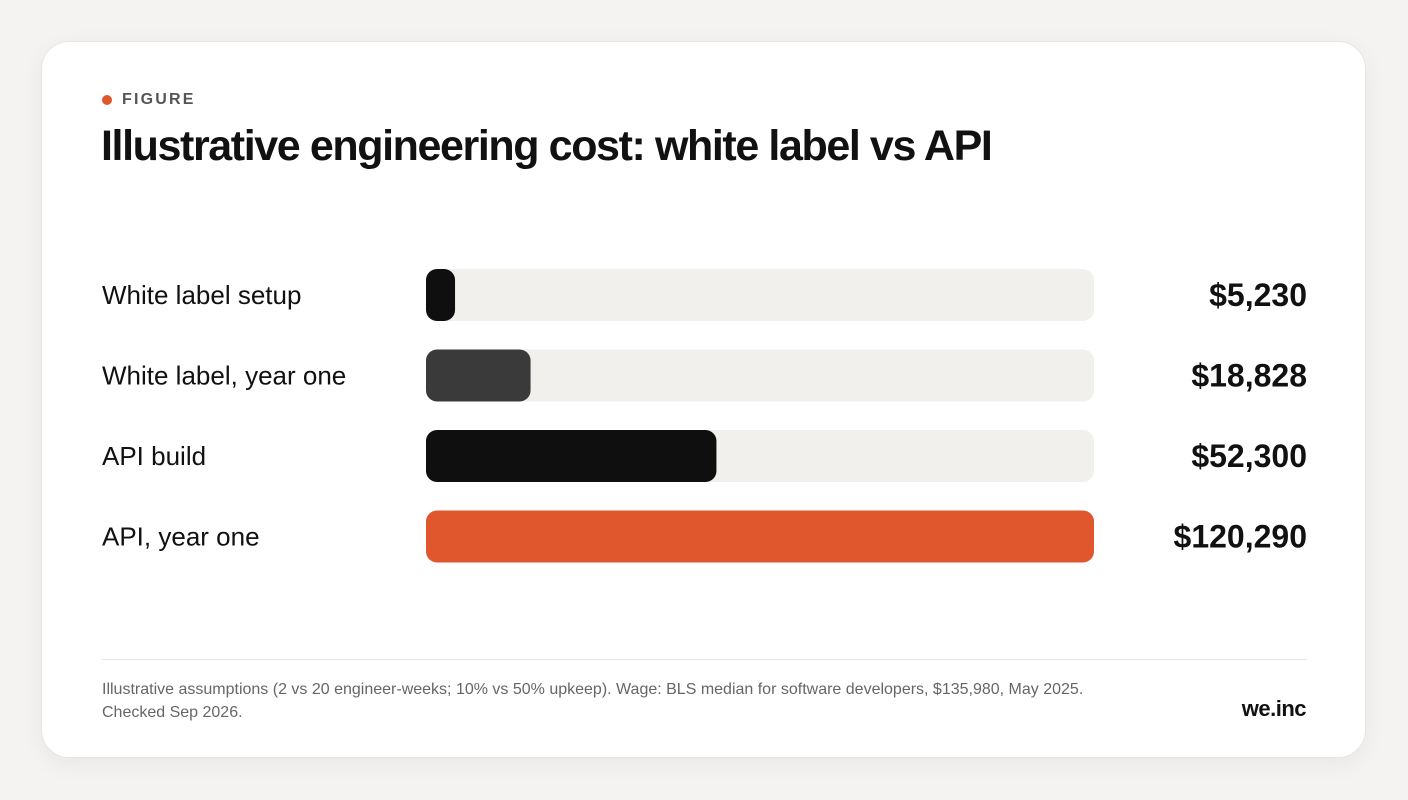 The image size is (1408, 800). What do you see at coordinates (159, 99) in the screenshot?
I see `eyebrow-label: FIGURE` at bounding box center [159, 99].